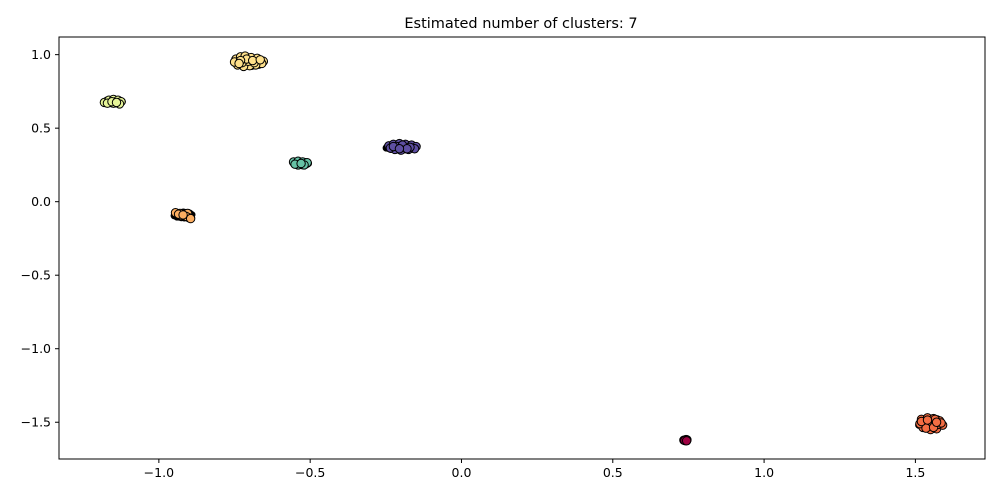 The image size is (1000, 500). What do you see at coordinates (41, 201) in the screenshot?
I see `y-tick-label: 0.0` at bounding box center [41, 201].